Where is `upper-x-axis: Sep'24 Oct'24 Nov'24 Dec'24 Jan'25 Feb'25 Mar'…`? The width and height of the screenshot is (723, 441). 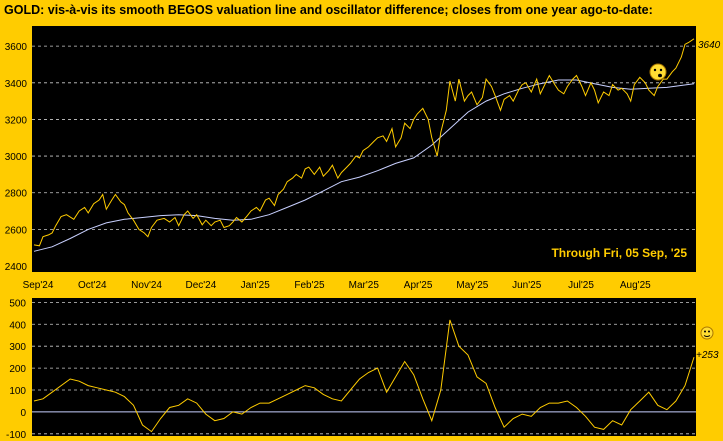 upper-x-axis: Sep'24 Oct'24 Nov'24 Dec'24 Jan'25 Feb'25 Mar'… is located at coordinates (337, 285).